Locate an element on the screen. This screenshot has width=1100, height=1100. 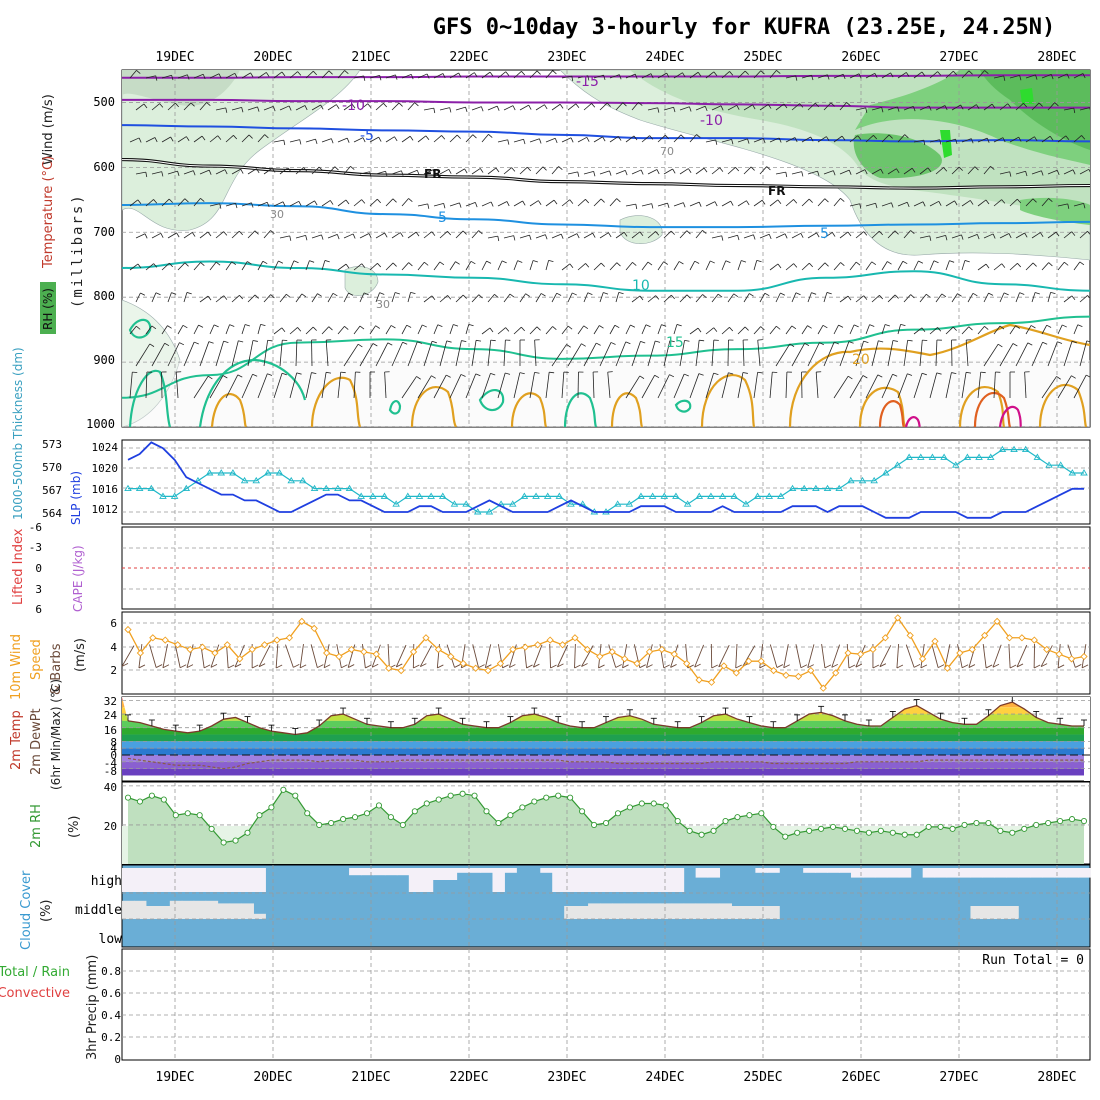
date-label-bottom-6: 25DEC is located at coordinates (762, 1077).